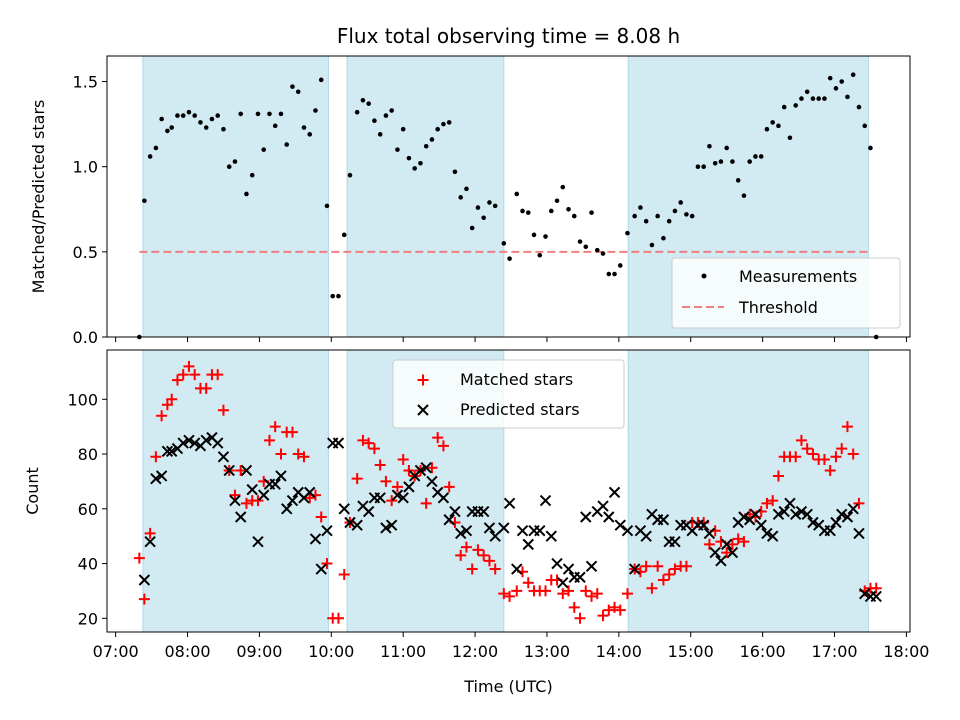 The width and height of the screenshot is (960, 720). Describe the element at coordinates (508, 36) in the screenshot. I see `chart-title: Flux total observing time = 8.08 h` at that location.